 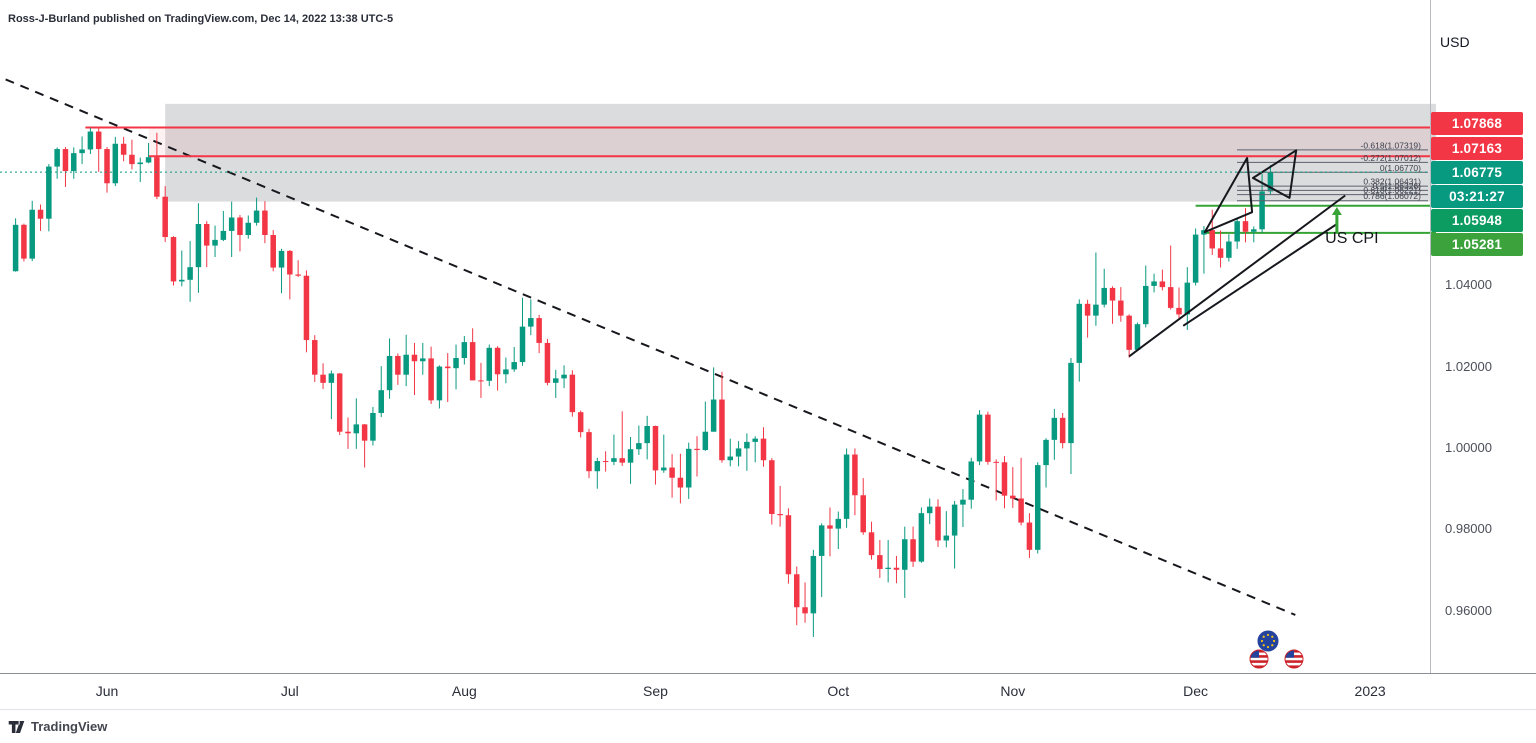 I want to click on currency-label: USD, so click(x=1455, y=42).